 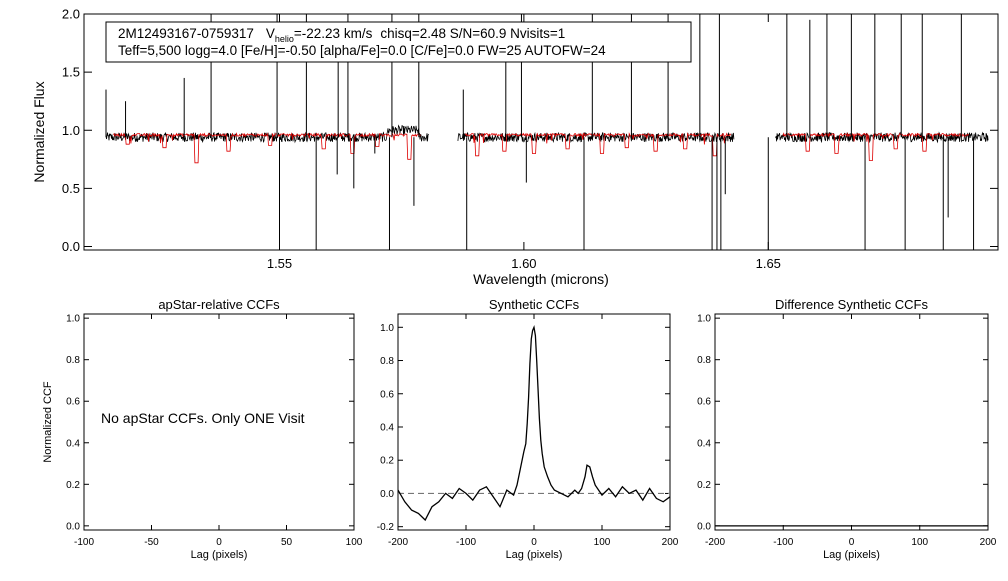 I want to click on y-axis-label: Normalized Flux, so click(x=39, y=131).